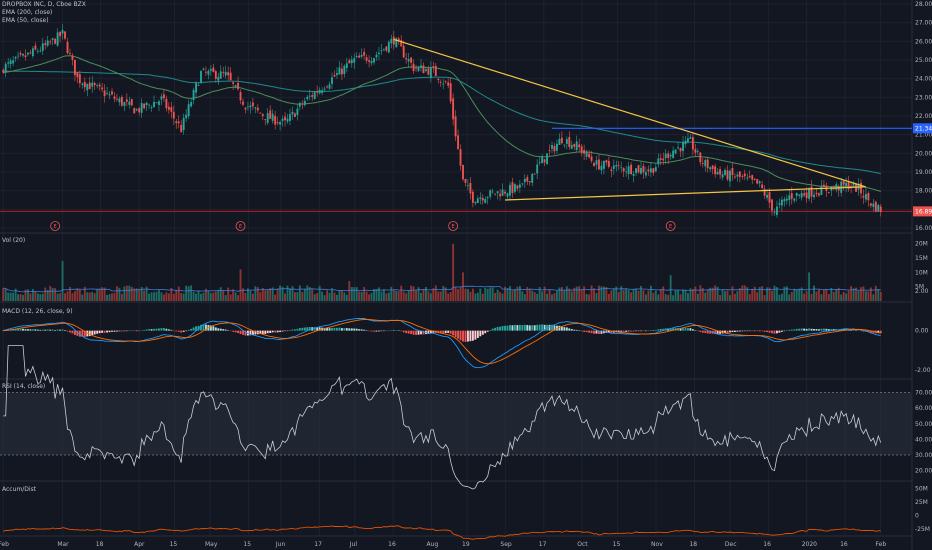 Image resolution: width=932 pixels, height=550 pixels. What do you see at coordinates (44, 4) in the screenshot?
I see `symbol-title: DROPBOX INC, D, Cboe BZX` at bounding box center [44, 4].